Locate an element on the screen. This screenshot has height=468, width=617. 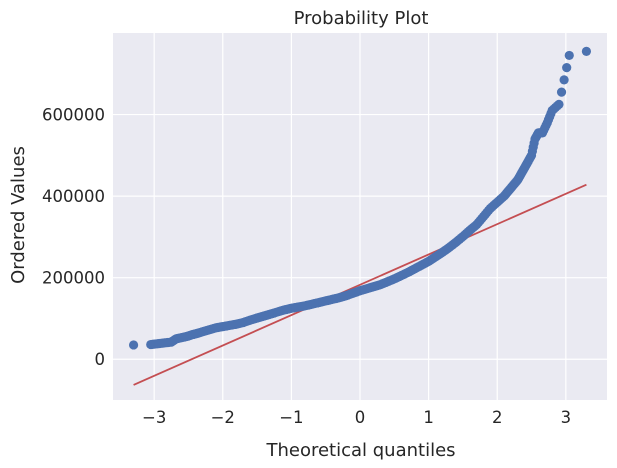
x-tick-label: −1 is located at coordinates (291, 417).